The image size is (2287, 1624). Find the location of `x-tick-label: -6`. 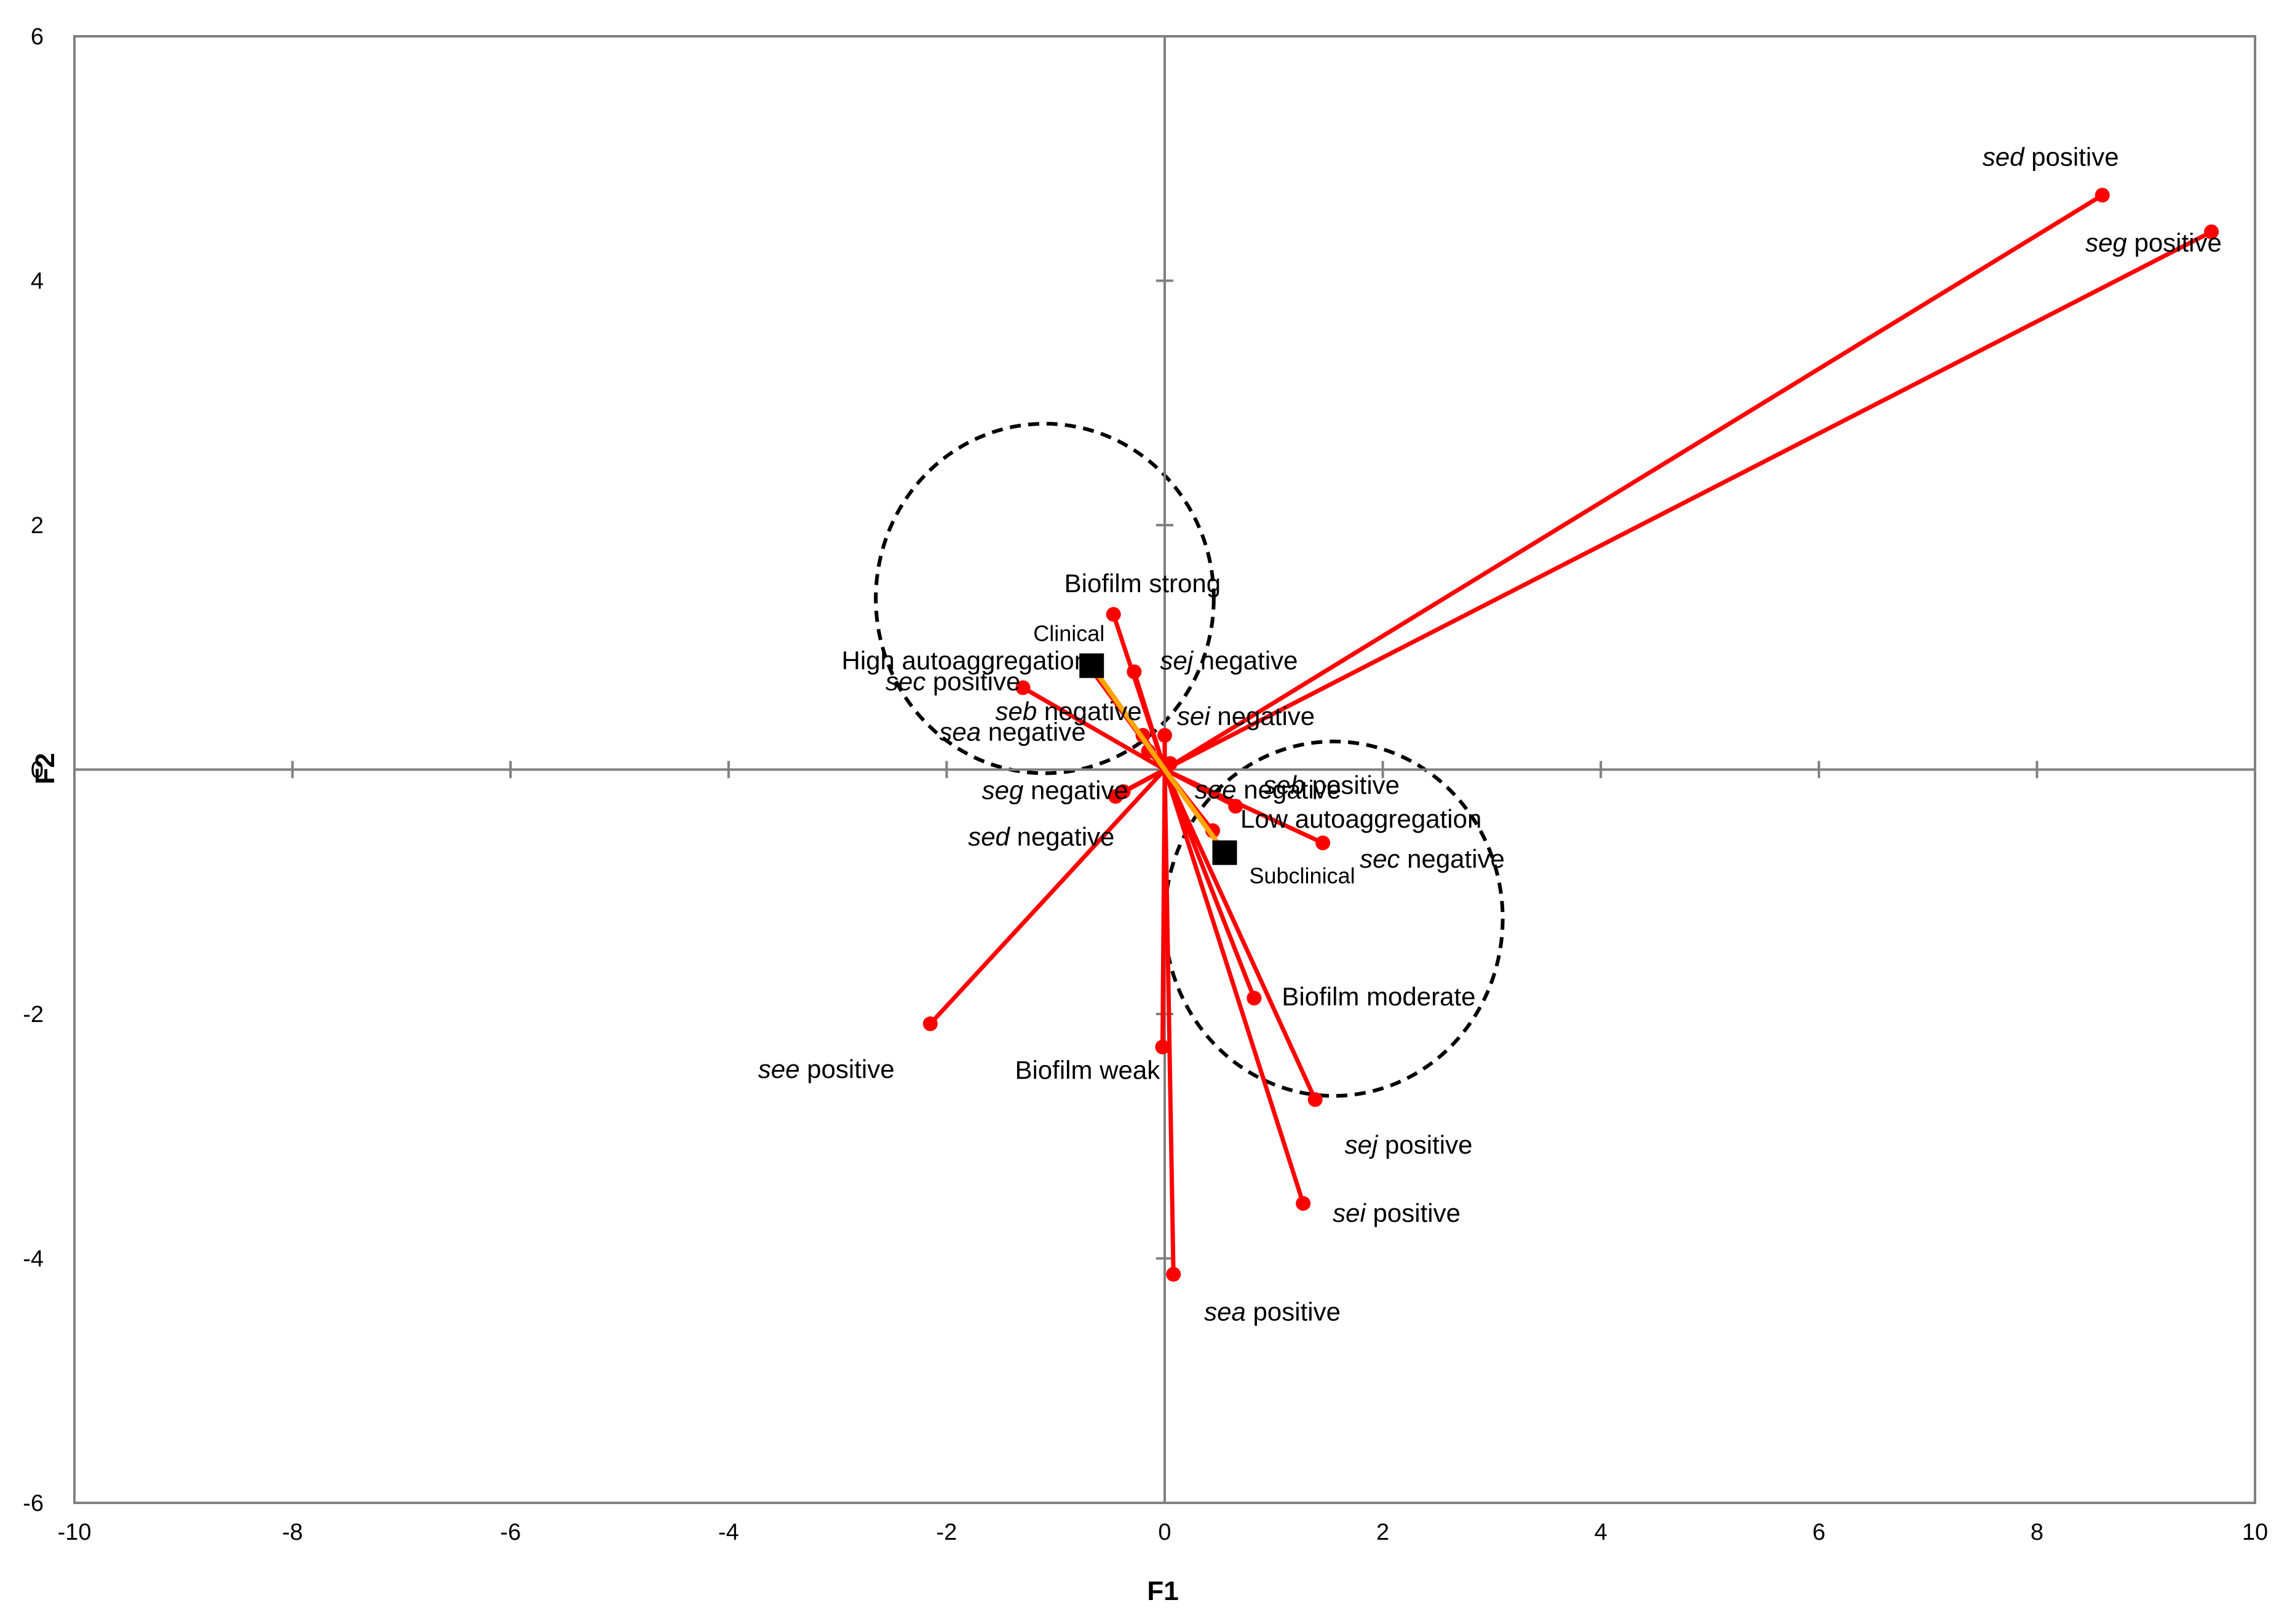

x-tick-label: -6 is located at coordinates (511, 1532).